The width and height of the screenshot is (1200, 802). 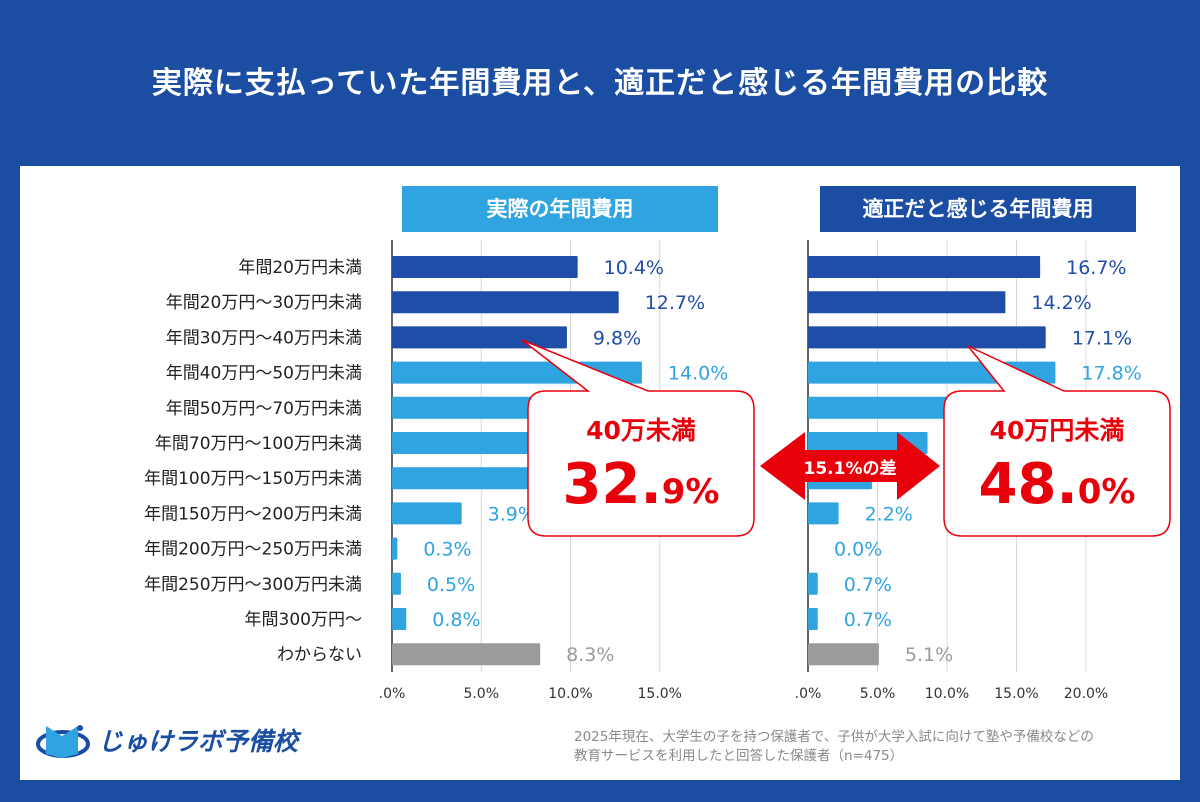 What do you see at coordinates (560, 209) in the screenshot?
I see `left-chart-header: 実際の年間費用` at bounding box center [560, 209].